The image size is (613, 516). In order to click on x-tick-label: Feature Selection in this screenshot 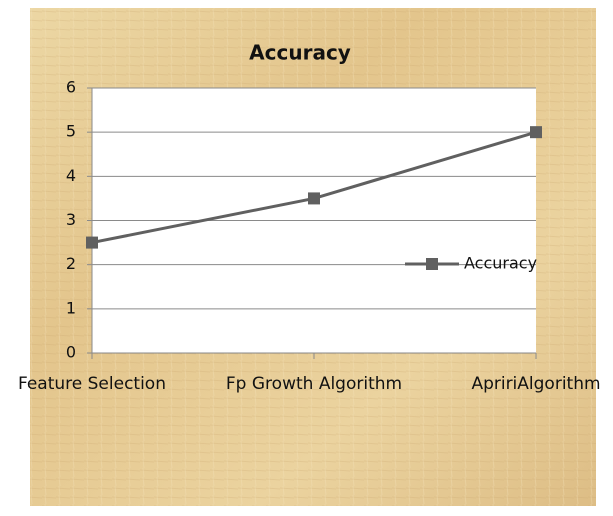, I will do `click(92, 384)`.